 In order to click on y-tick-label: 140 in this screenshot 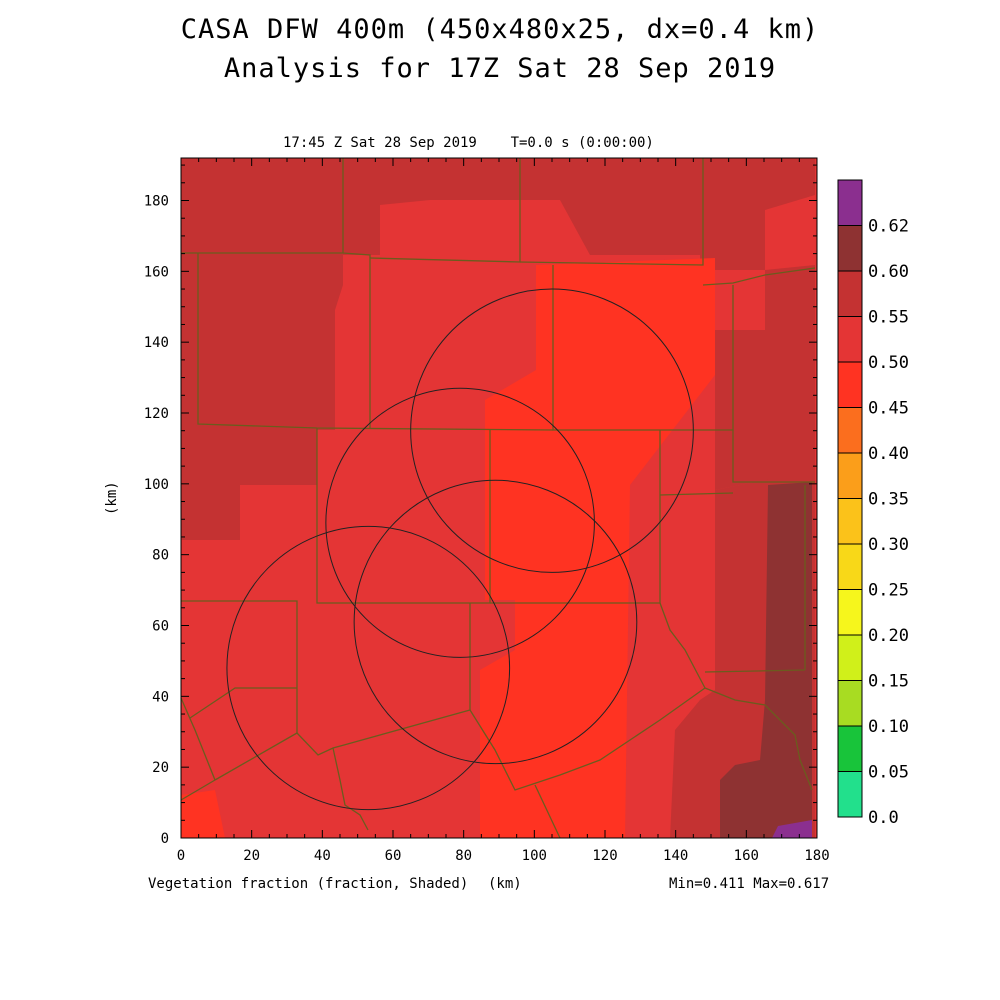, I will do `click(156, 343)`.